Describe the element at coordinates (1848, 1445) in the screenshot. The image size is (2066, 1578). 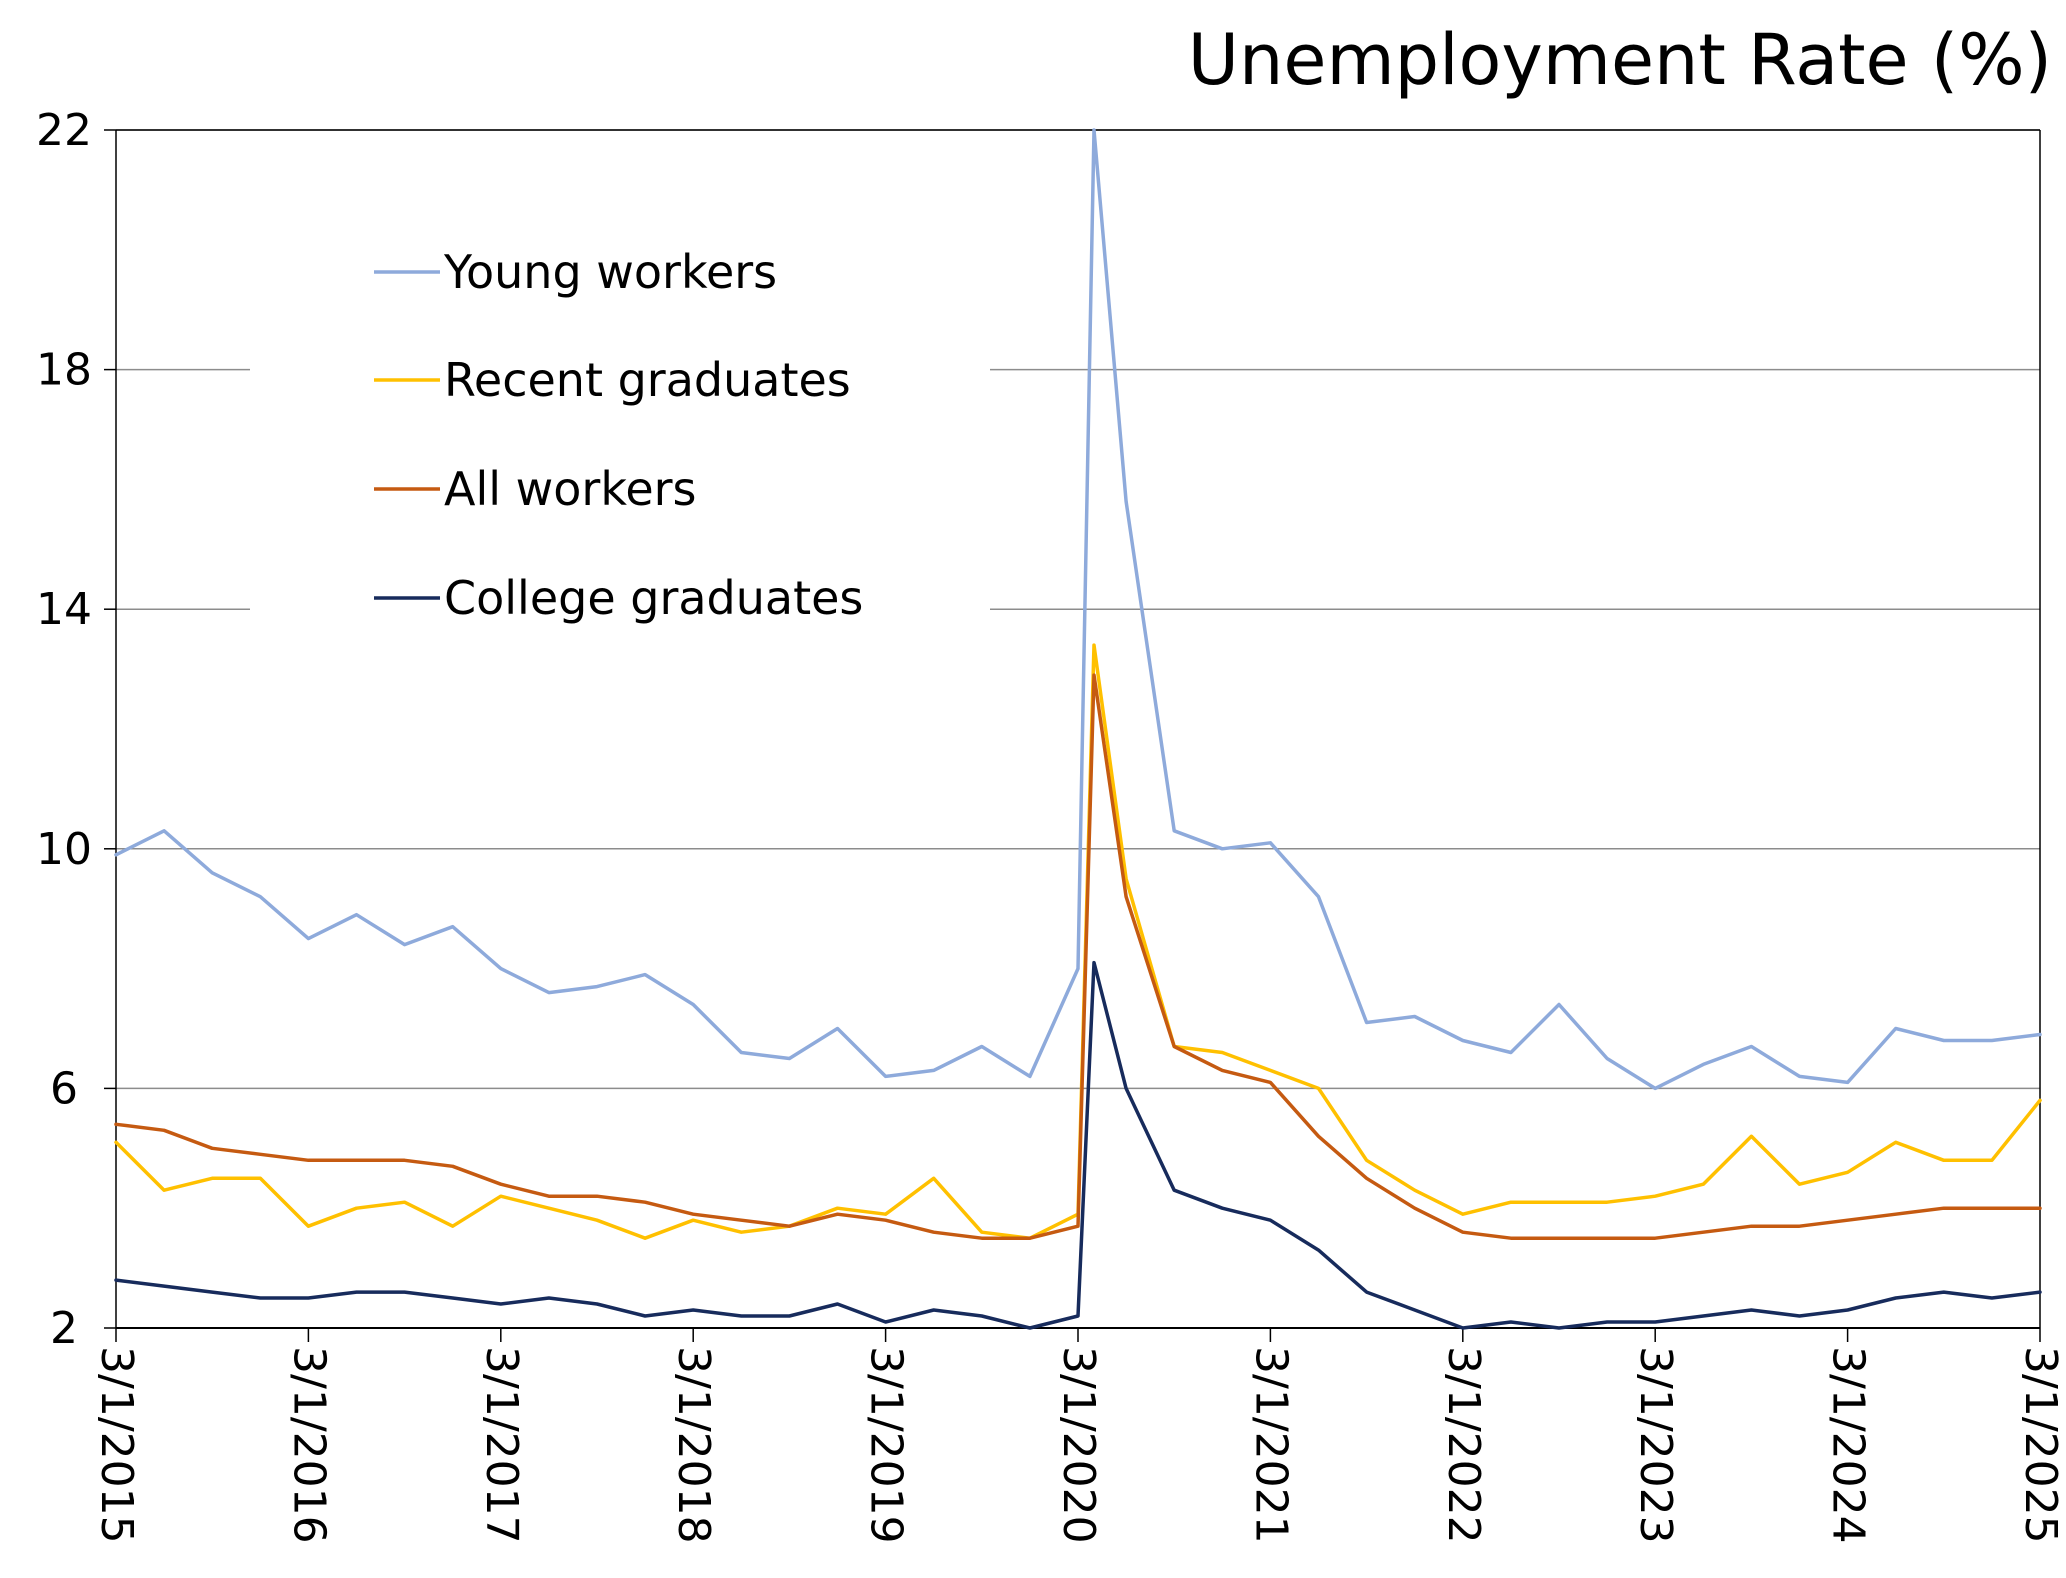
I see `xtick-label: 3/1/2024` at that location.